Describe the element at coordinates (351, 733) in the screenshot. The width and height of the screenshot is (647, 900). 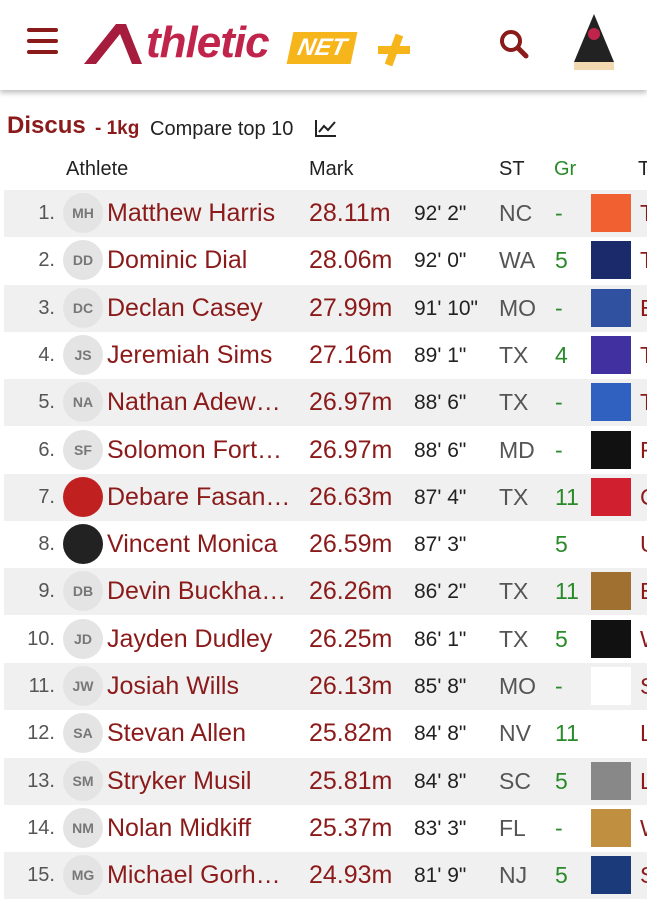
I see `mark: 25.82m` at that location.